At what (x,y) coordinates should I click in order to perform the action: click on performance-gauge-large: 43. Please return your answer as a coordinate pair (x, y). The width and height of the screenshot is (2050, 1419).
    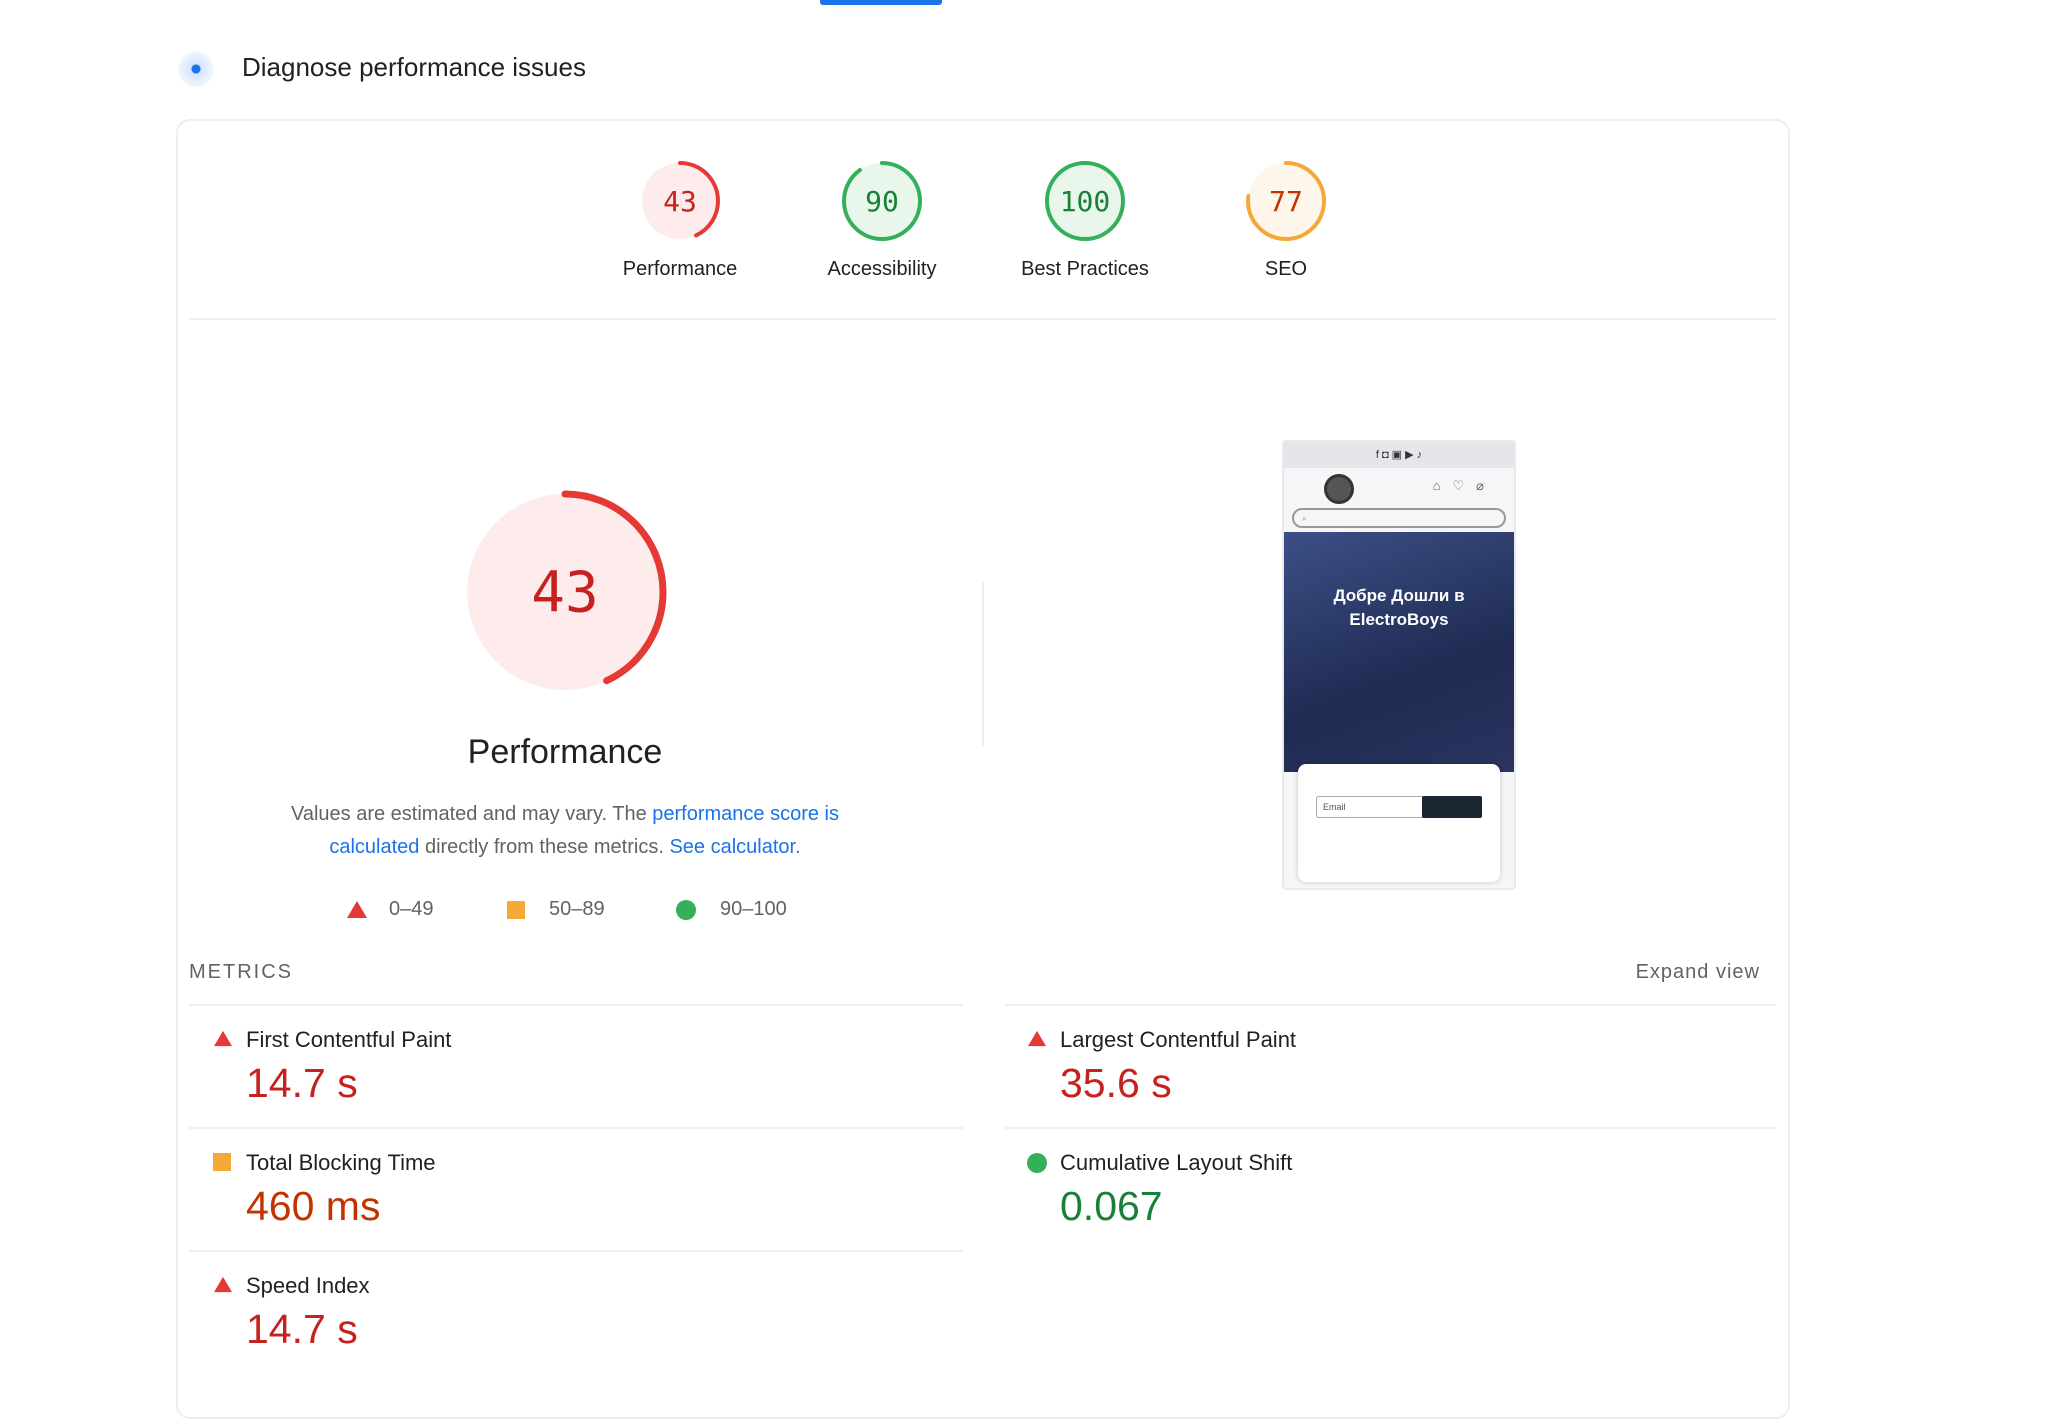
    Looking at the image, I should click on (565, 592).